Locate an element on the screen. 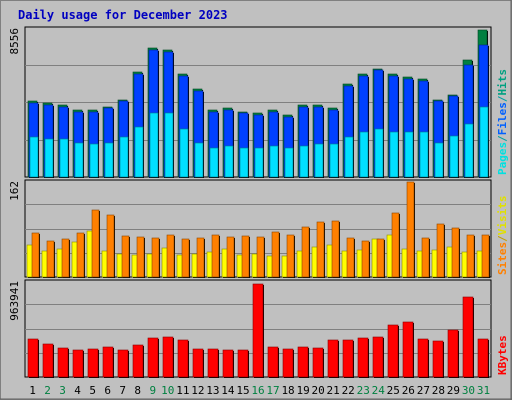  day-label-28: 28 is located at coordinates (438, 390).